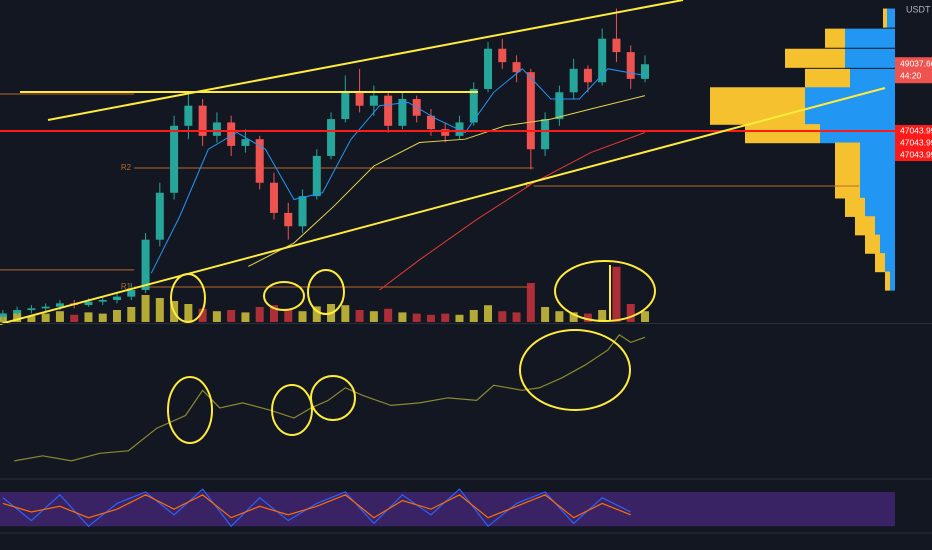  What do you see at coordinates (316, 506) in the screenshot?
I see `indicator-line` at bounding box center [316, 506].